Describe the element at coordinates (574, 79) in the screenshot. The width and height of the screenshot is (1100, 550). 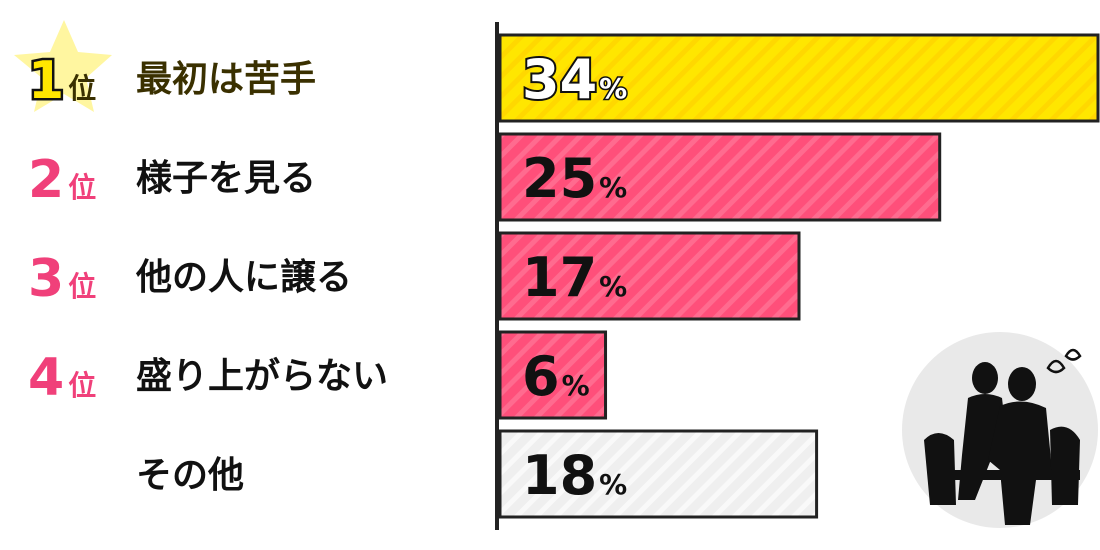
I see `value-label-1: 34%` at that location.